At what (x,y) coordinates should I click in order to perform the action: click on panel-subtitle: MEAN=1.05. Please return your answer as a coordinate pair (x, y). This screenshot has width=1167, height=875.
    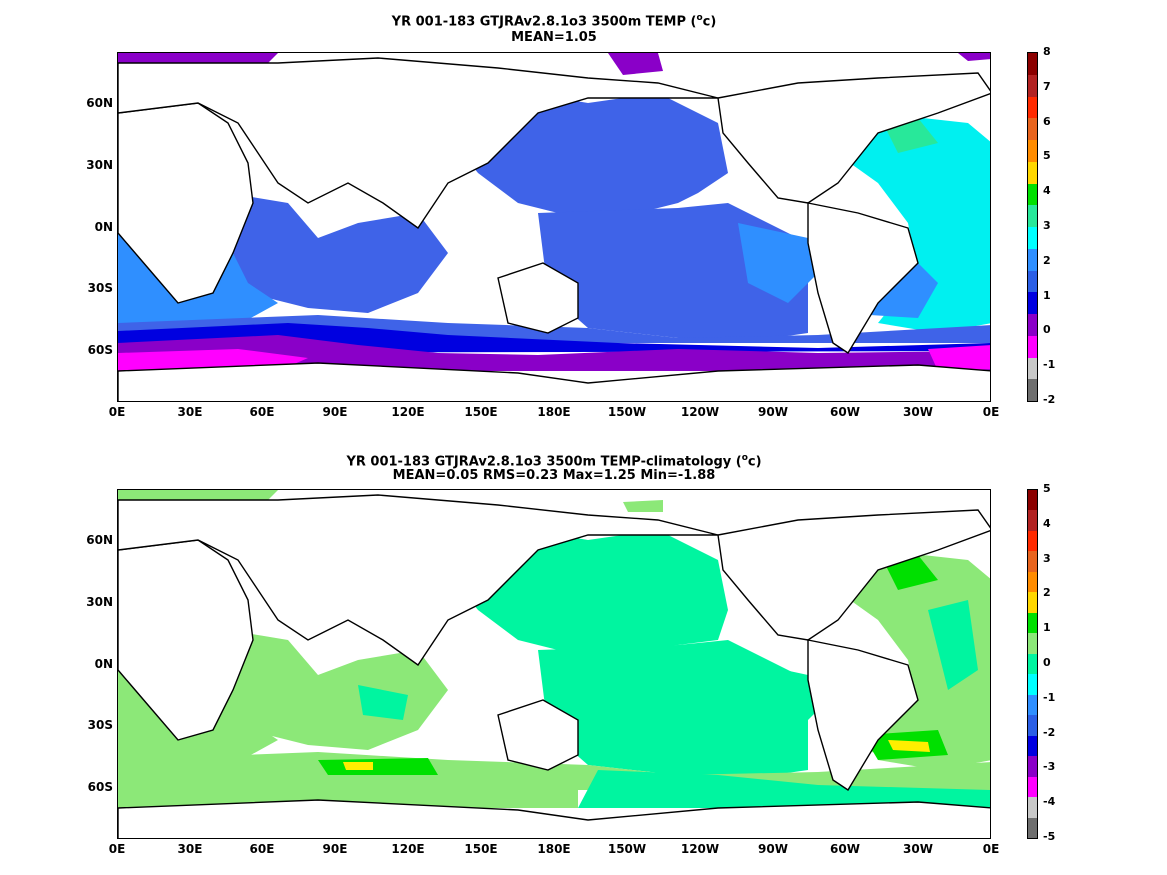
    Looking at the image, I should click on (554, 37).